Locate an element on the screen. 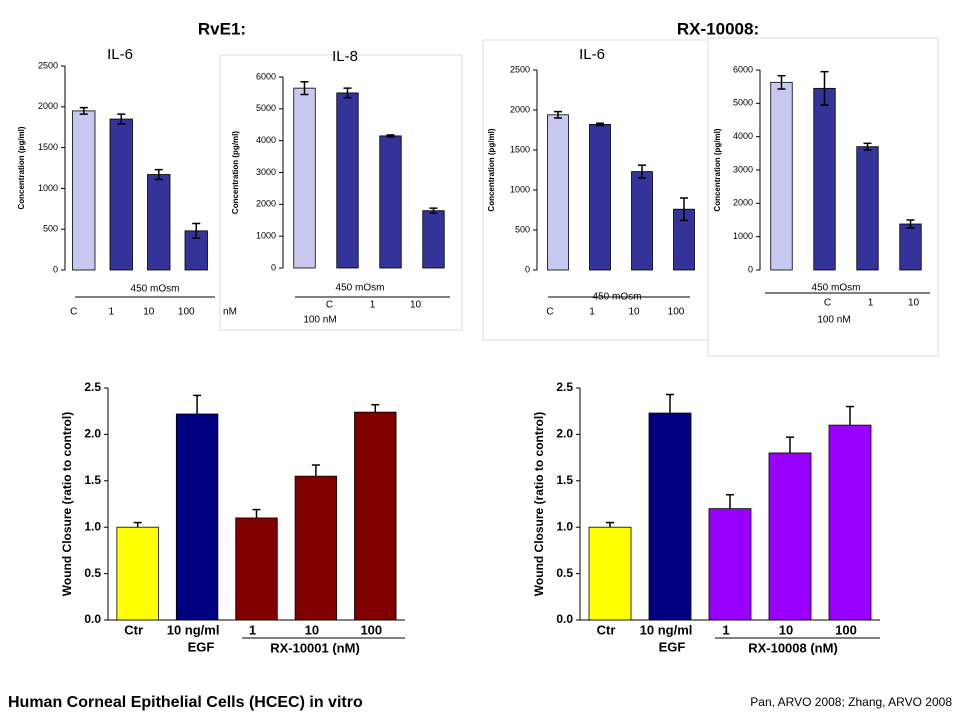  group-label: RX-10001 (nM) is located at coordinates (315, 647).